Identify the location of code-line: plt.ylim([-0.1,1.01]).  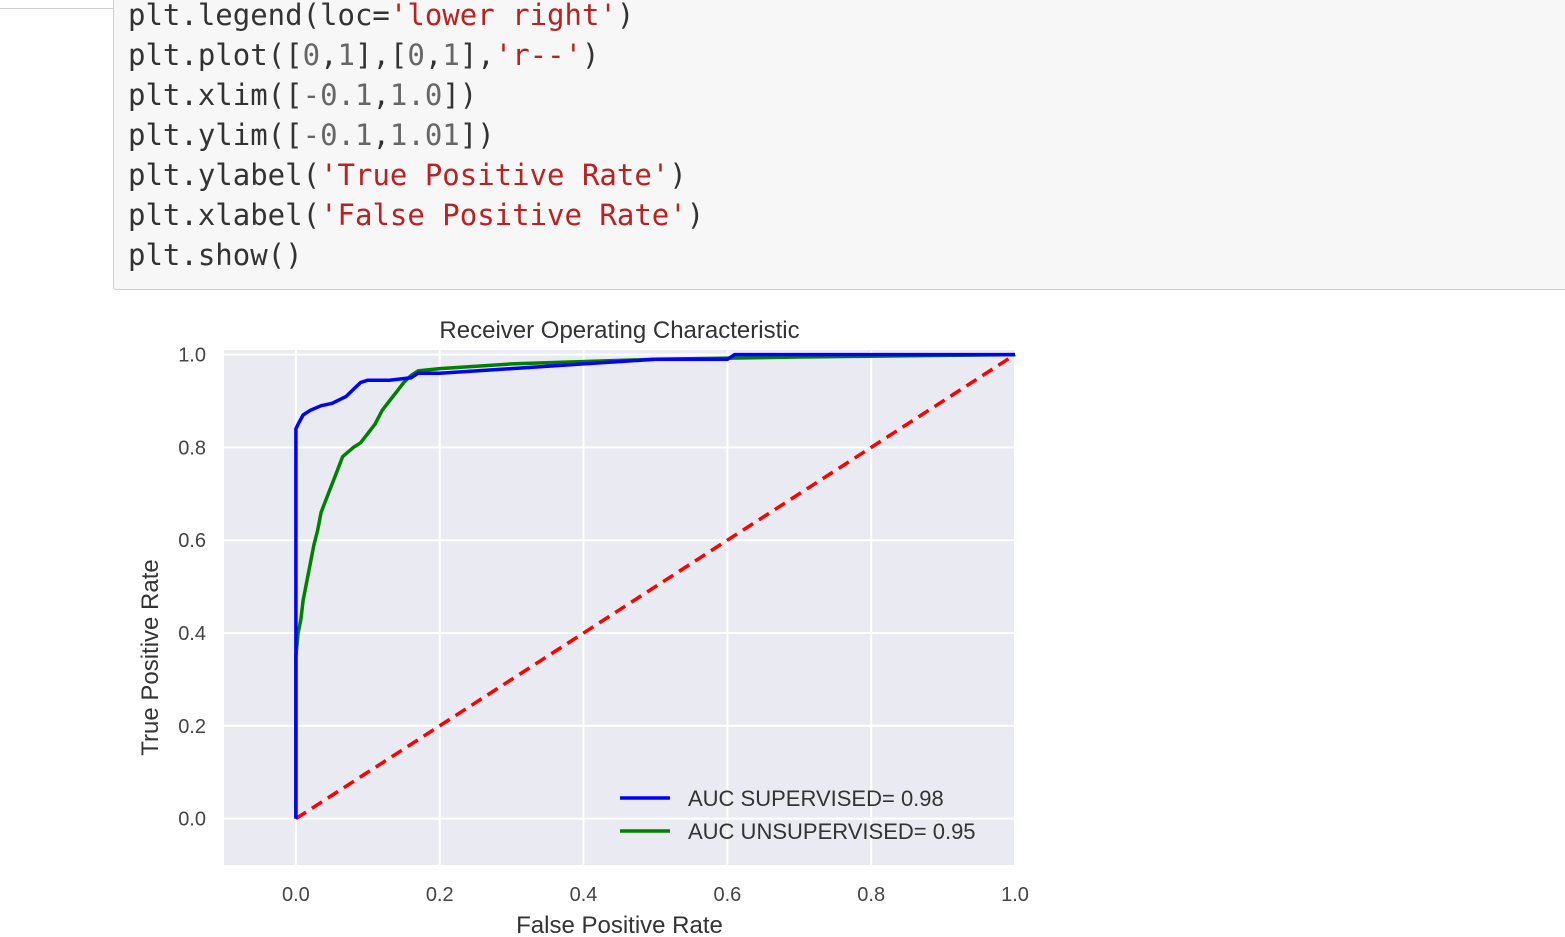
(311, 135).